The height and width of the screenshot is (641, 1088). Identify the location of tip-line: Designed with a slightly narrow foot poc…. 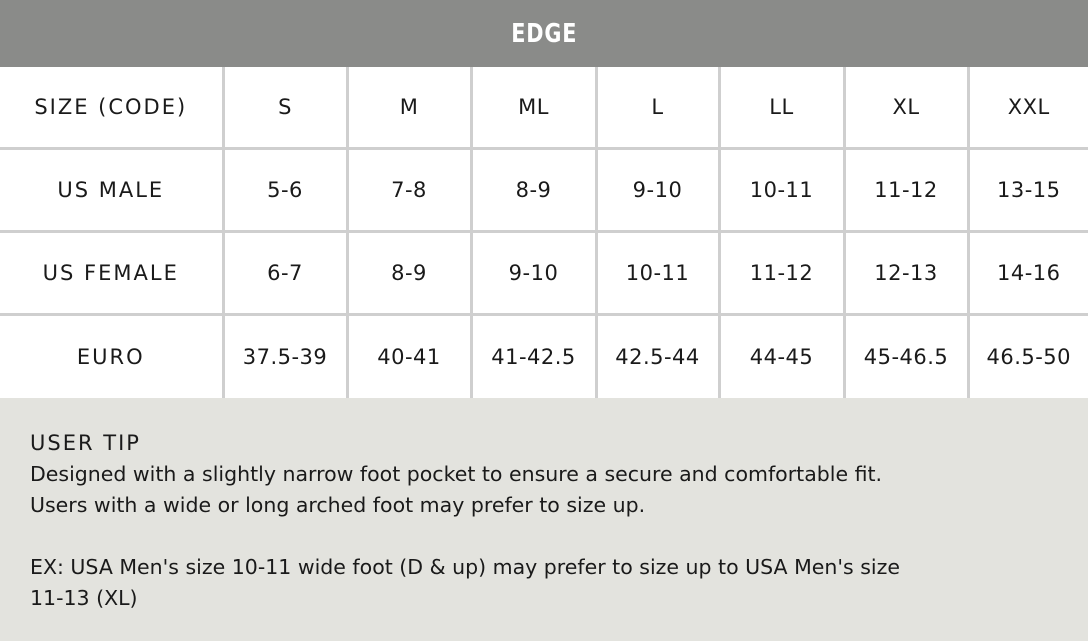
(456, 474).